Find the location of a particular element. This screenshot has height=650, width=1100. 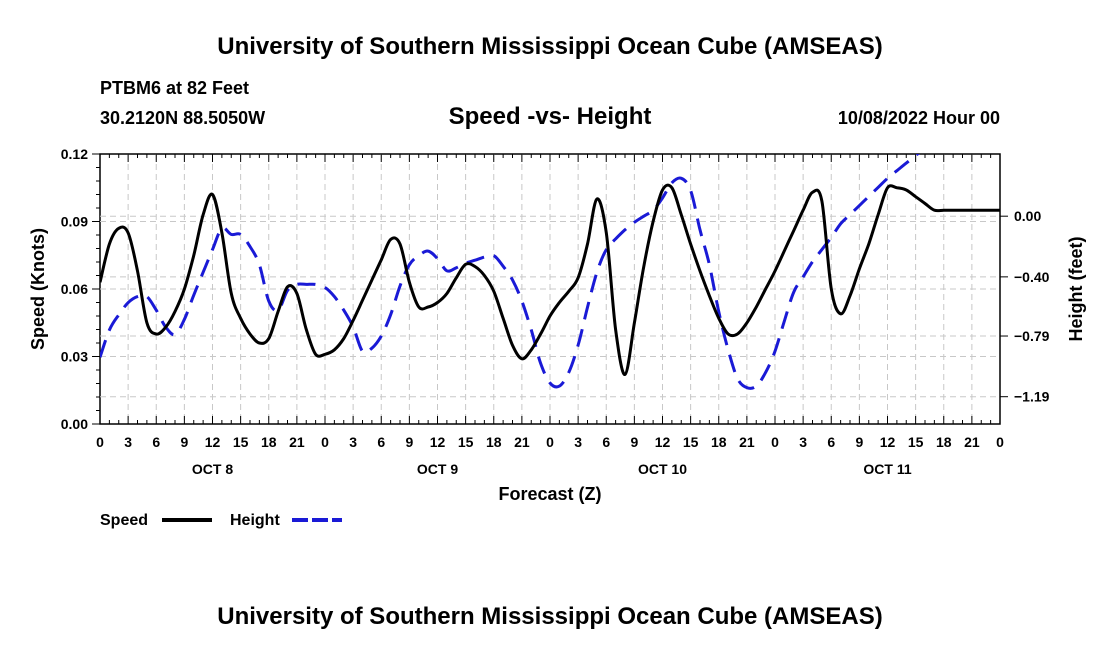

y-tick-label: 0.06 is located at coordinates (74, 289).